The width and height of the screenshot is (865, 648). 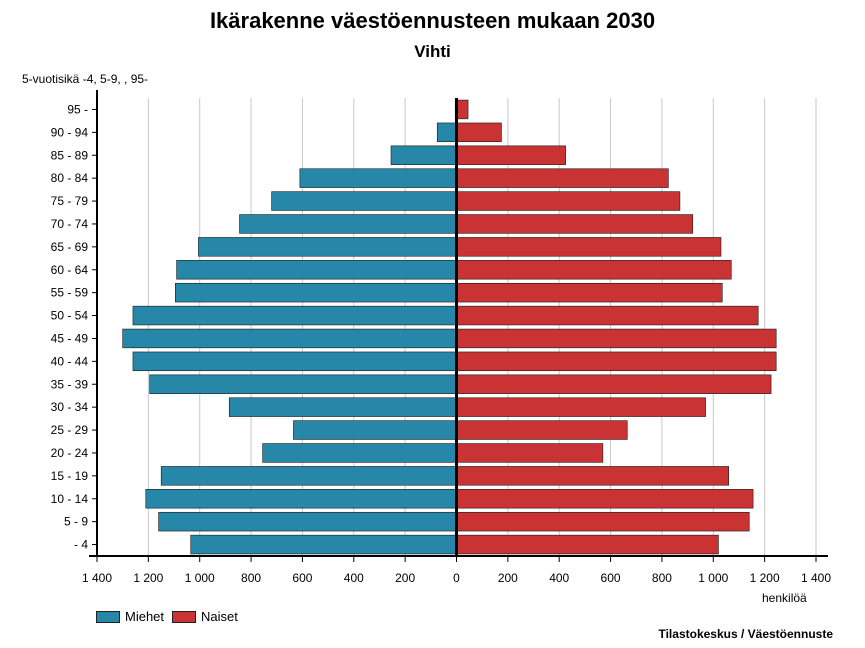 I want to click on x-tick-label-6: 200, so click(x=405, y=578).